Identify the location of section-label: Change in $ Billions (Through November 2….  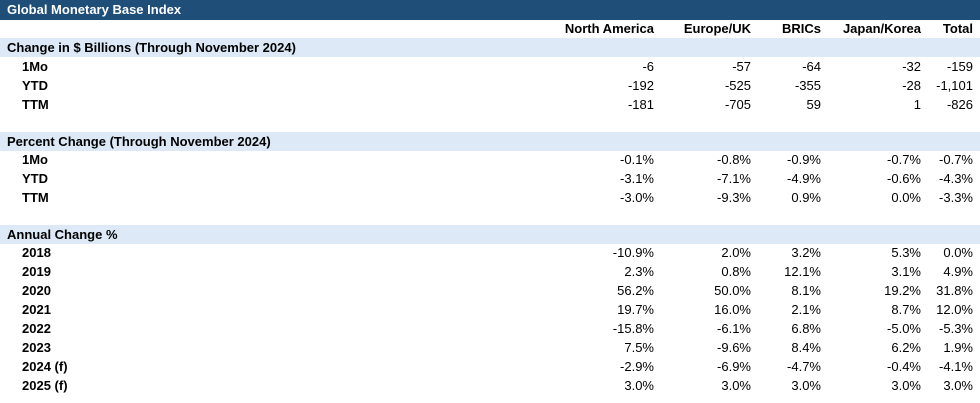
(151, 47).